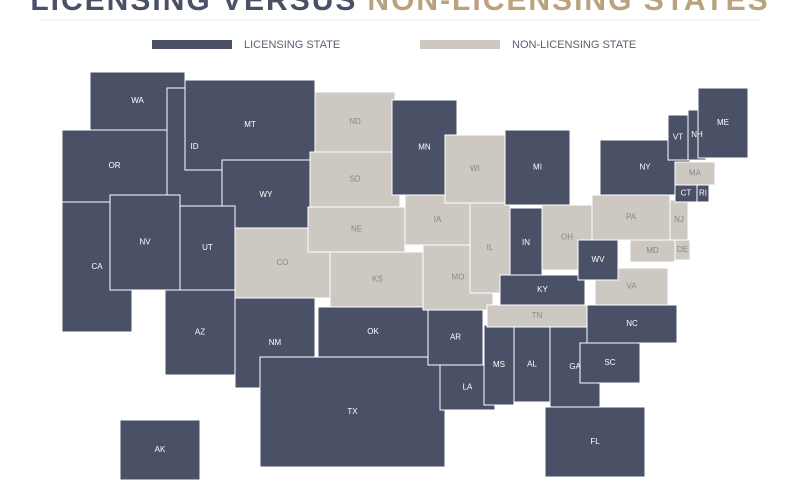 This screenshot has width=800, height=500. I want to click on state-label: IN, so click(526, 242).